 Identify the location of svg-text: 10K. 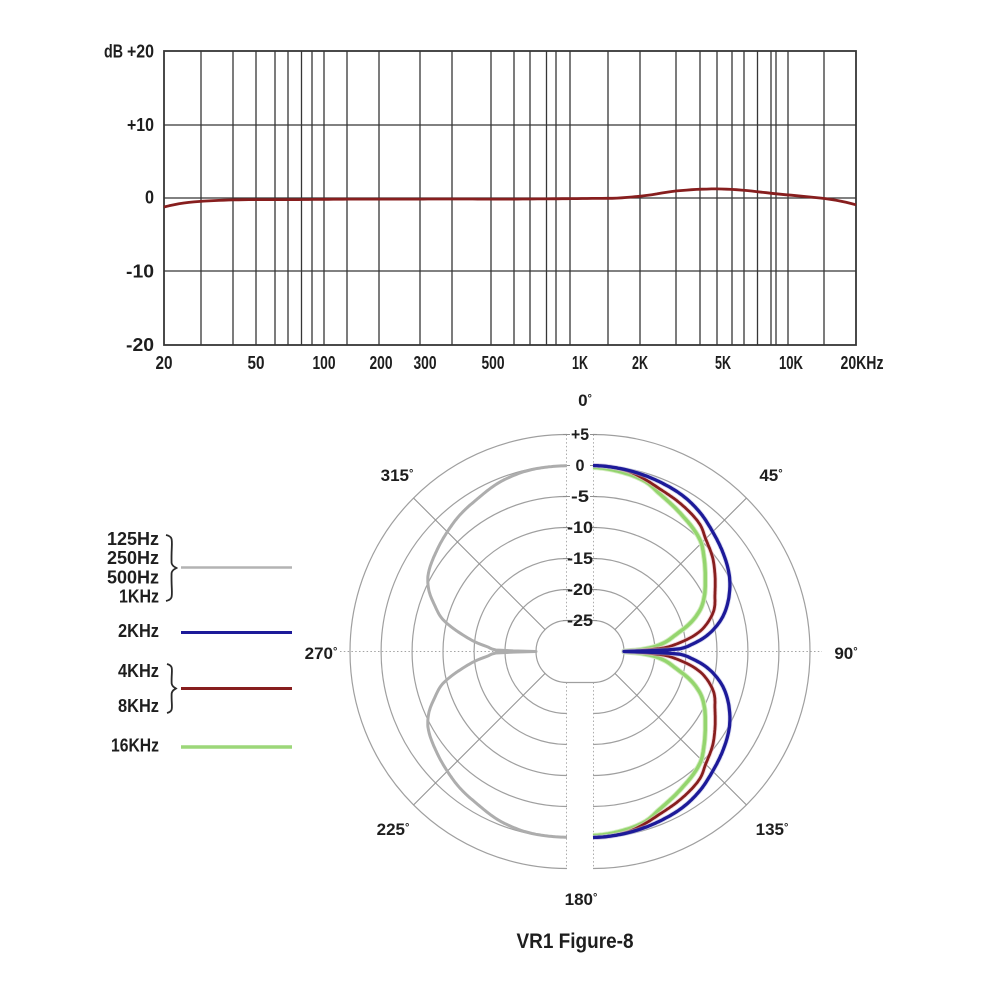
(791, 363).